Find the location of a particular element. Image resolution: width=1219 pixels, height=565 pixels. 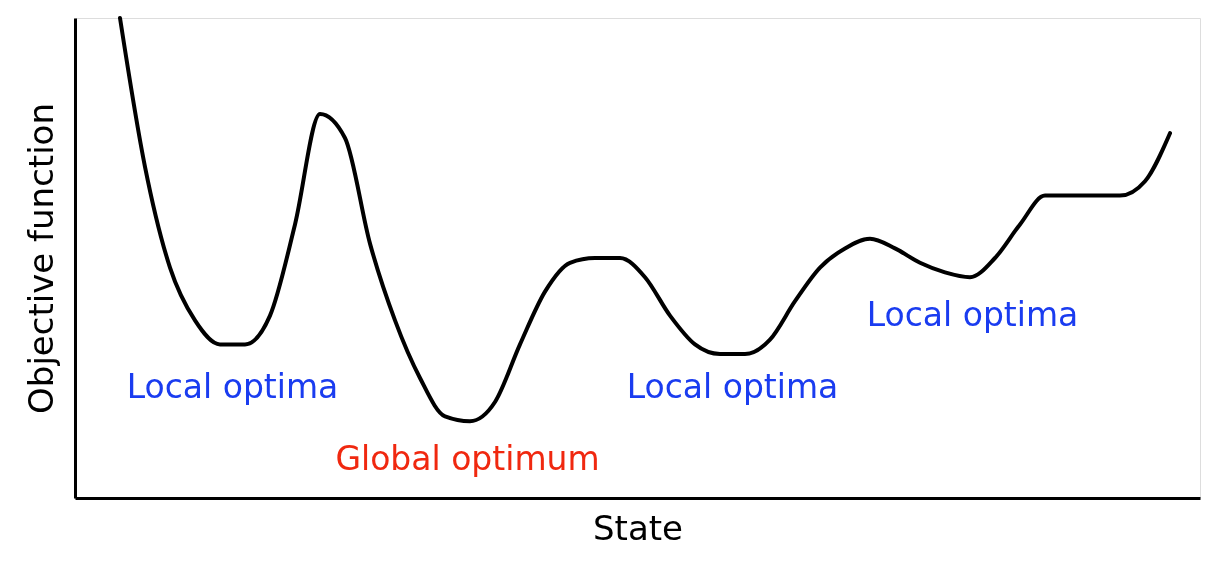

x-axis-title: State is located at coordinates (638, 527).